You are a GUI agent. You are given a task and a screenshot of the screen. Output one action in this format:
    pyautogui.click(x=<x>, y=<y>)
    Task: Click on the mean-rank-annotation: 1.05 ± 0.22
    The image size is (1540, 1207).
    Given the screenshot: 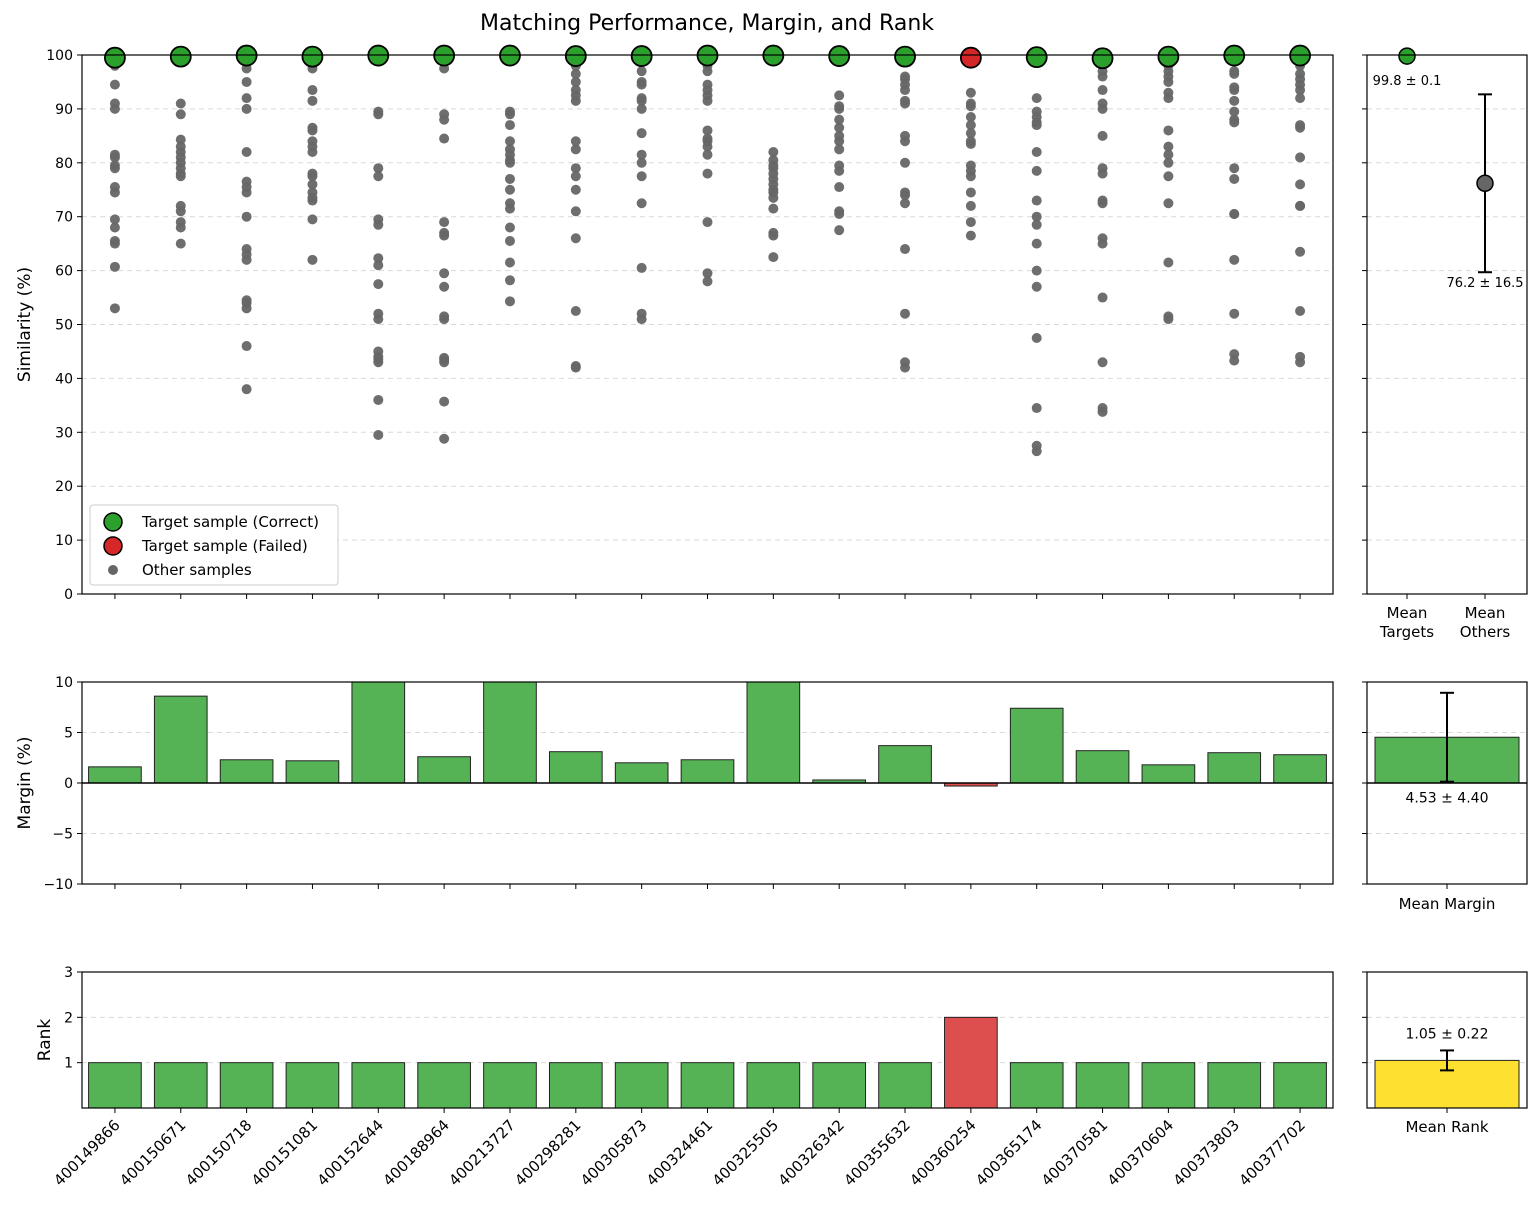 What is the action you would take?
    pyautogui.click(x=1447, y=1034)
    